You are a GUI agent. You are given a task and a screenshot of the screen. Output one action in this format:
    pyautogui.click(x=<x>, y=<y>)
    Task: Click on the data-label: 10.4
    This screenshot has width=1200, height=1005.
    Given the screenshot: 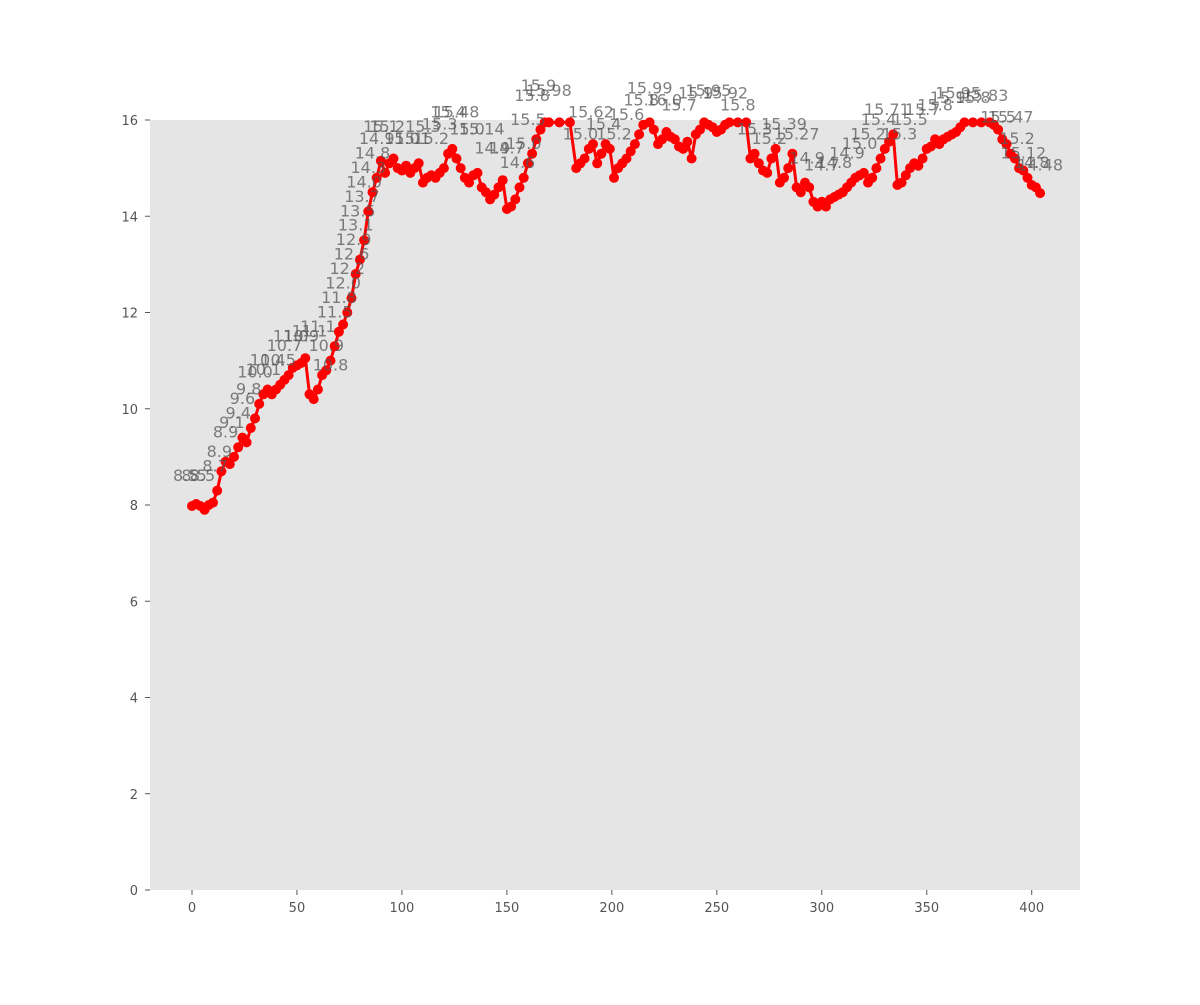 What is the action you would take?
    pyautogui.click(x=268, y=359)
    